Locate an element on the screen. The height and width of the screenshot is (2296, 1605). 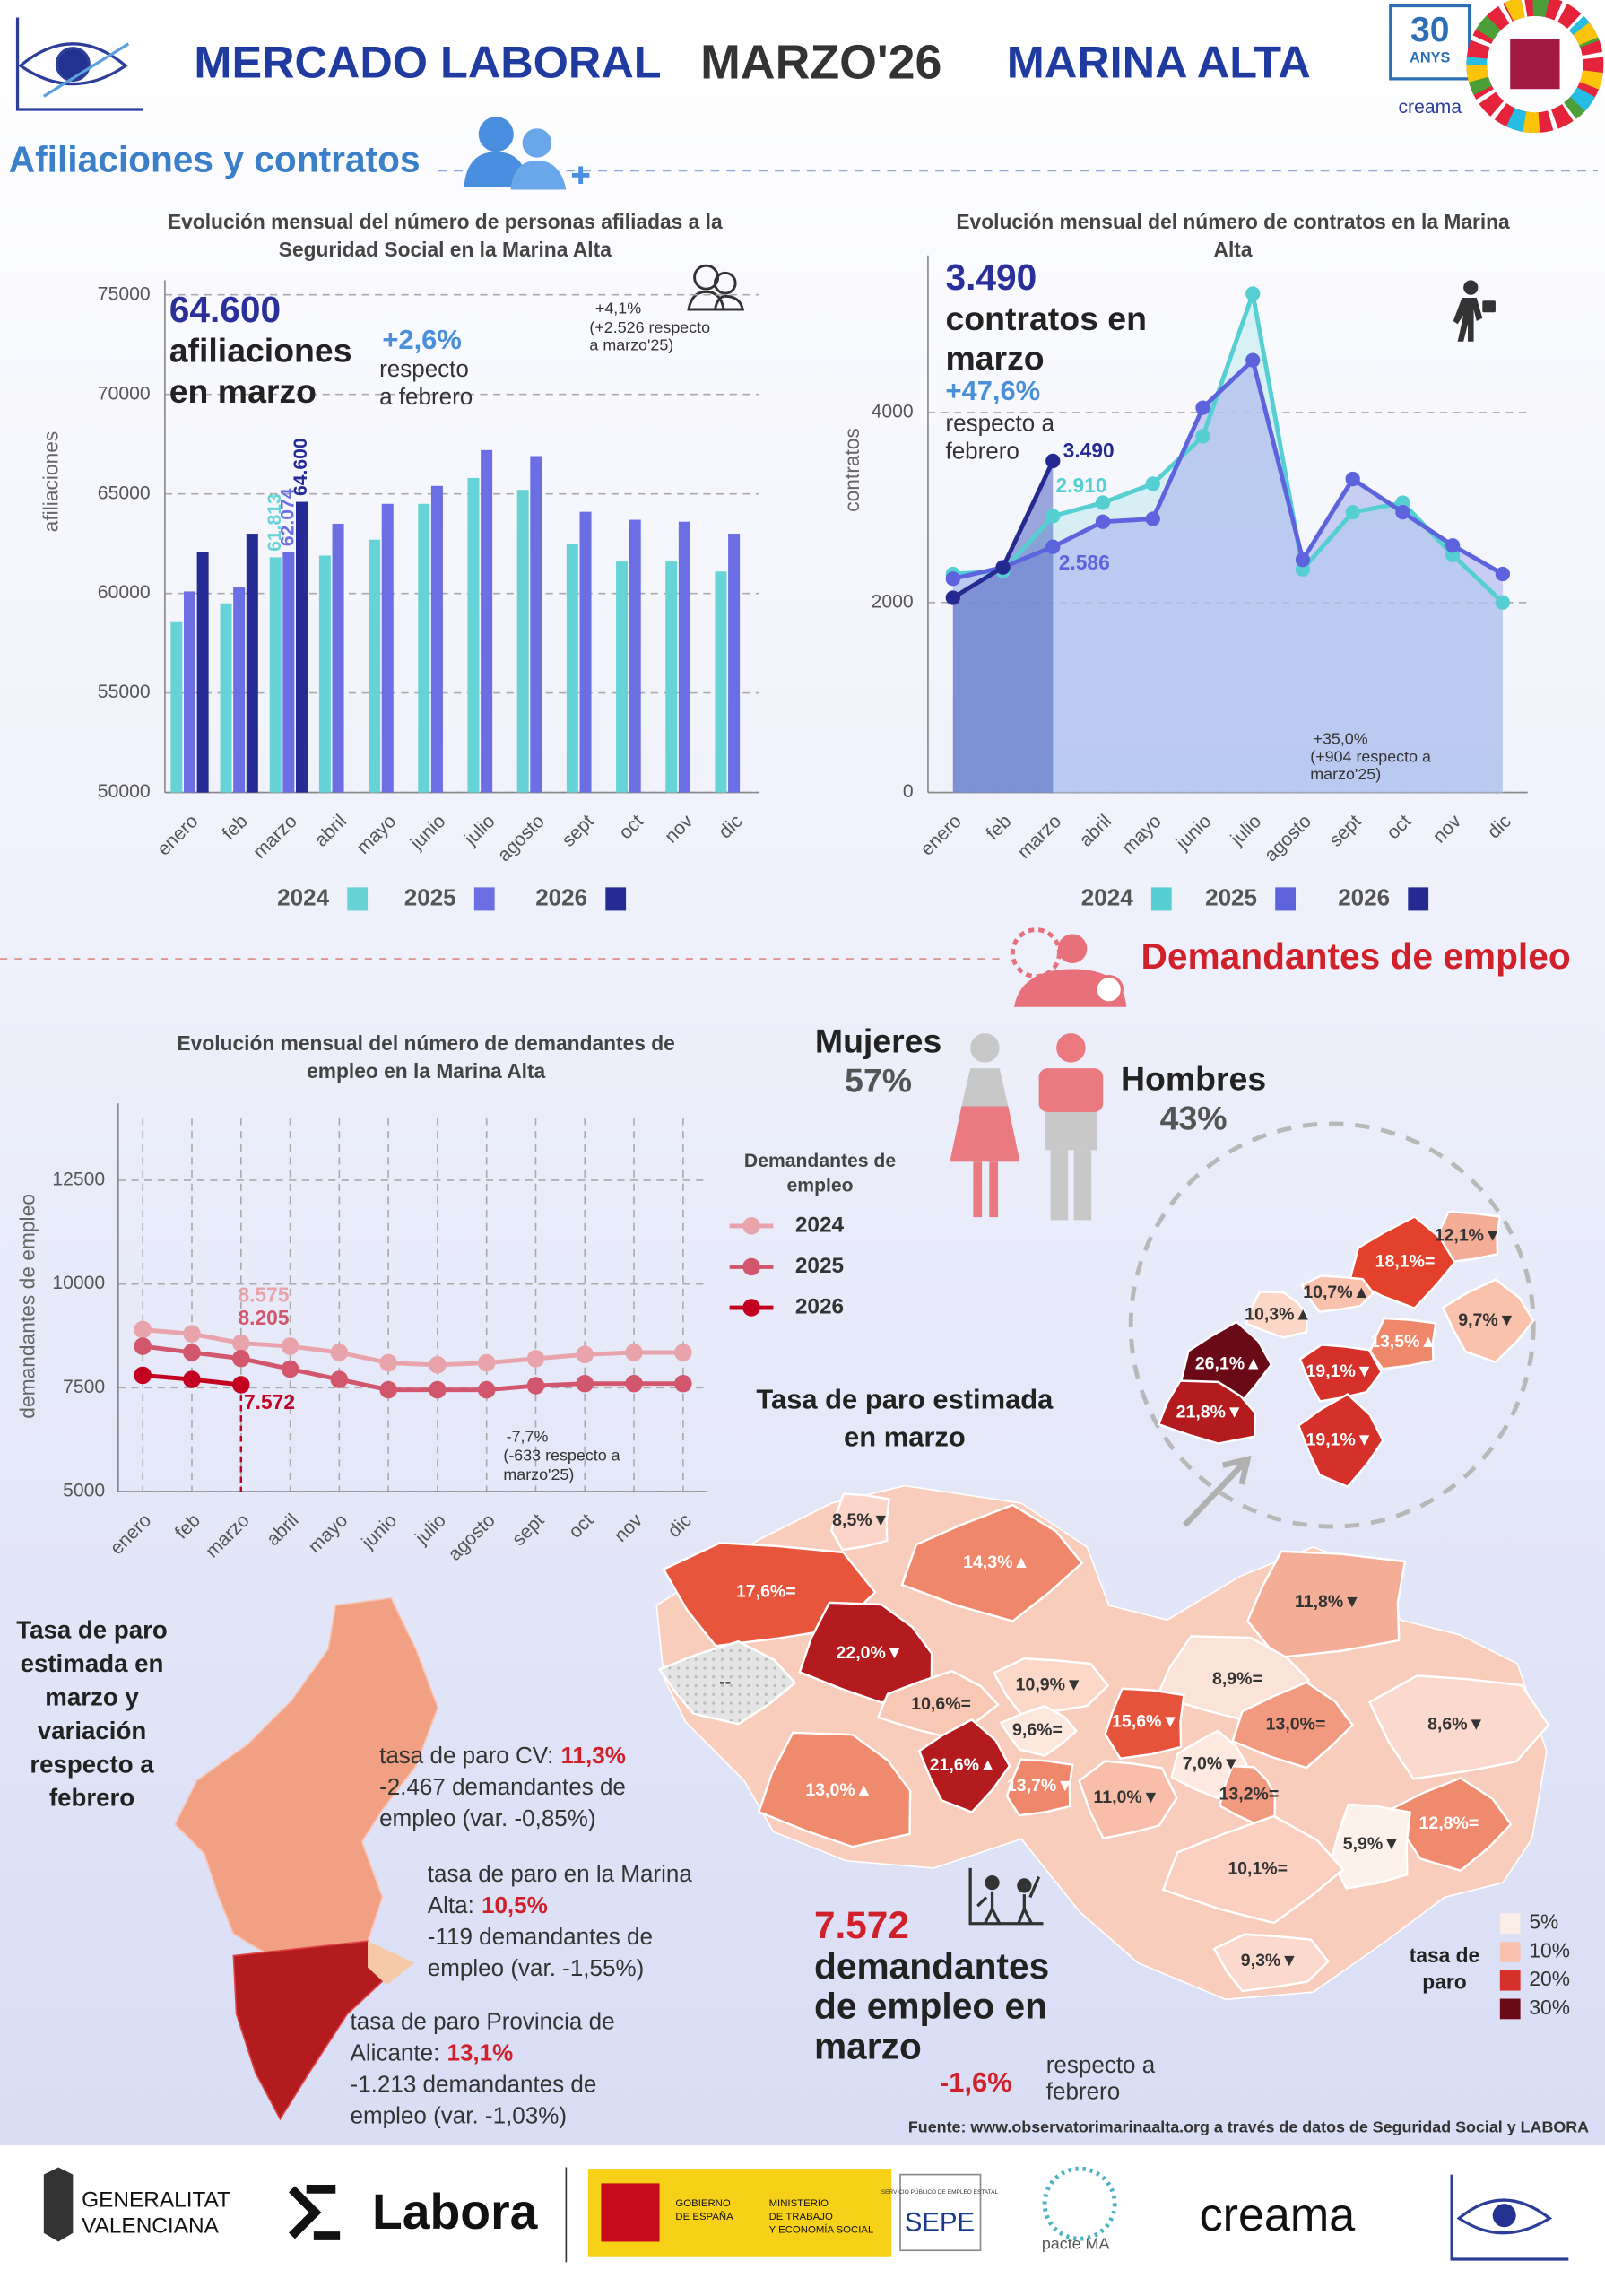
map-label: 5,9%▼ is located at coordinates (1372, 1844).